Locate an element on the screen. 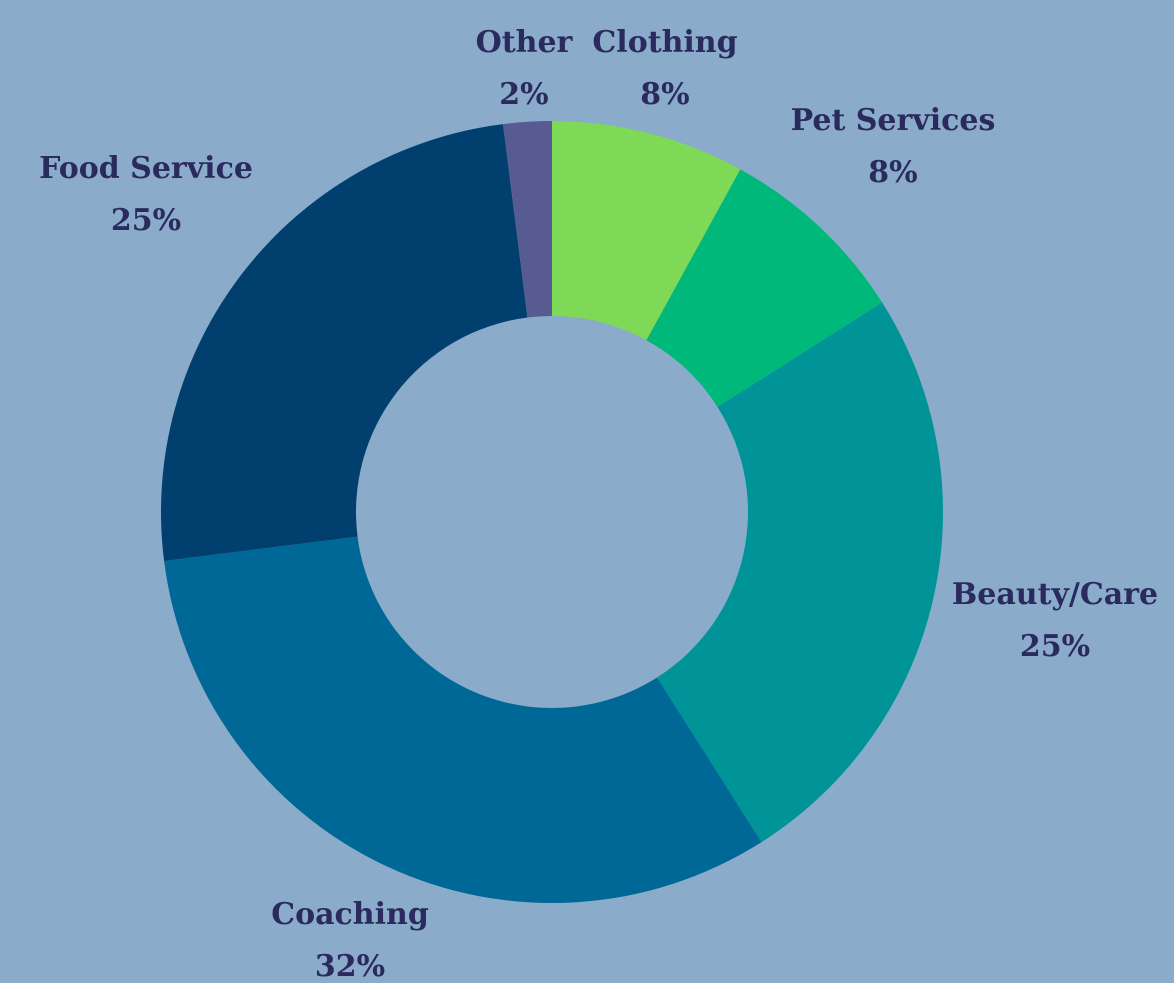  slice-value-label: 32% is located at coordinates (350, 966).